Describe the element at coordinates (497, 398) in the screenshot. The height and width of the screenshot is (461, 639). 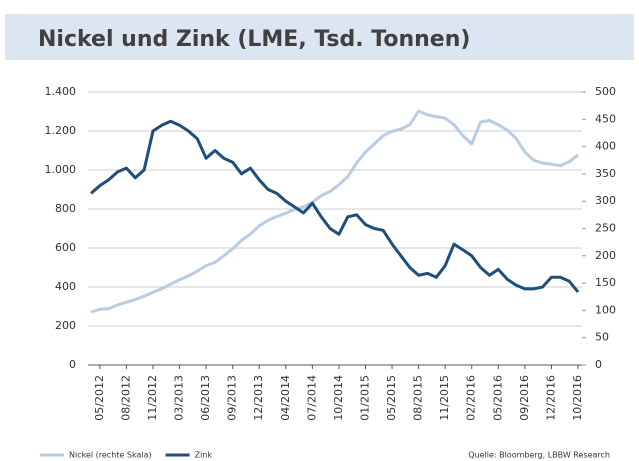
I see `x-tick-label: 05/2016` at that location.